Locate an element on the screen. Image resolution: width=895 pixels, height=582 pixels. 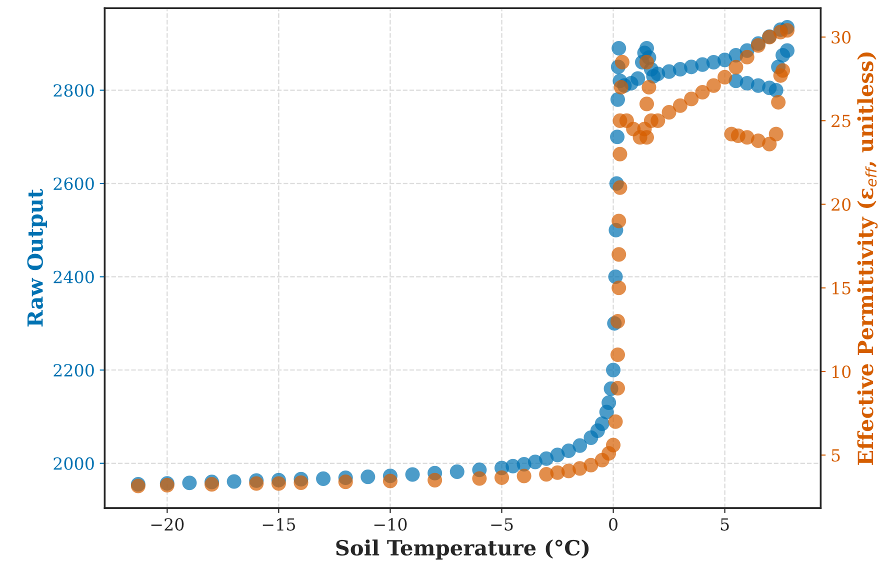
x-tick-label: −10 is located at coordinates (390, 524).